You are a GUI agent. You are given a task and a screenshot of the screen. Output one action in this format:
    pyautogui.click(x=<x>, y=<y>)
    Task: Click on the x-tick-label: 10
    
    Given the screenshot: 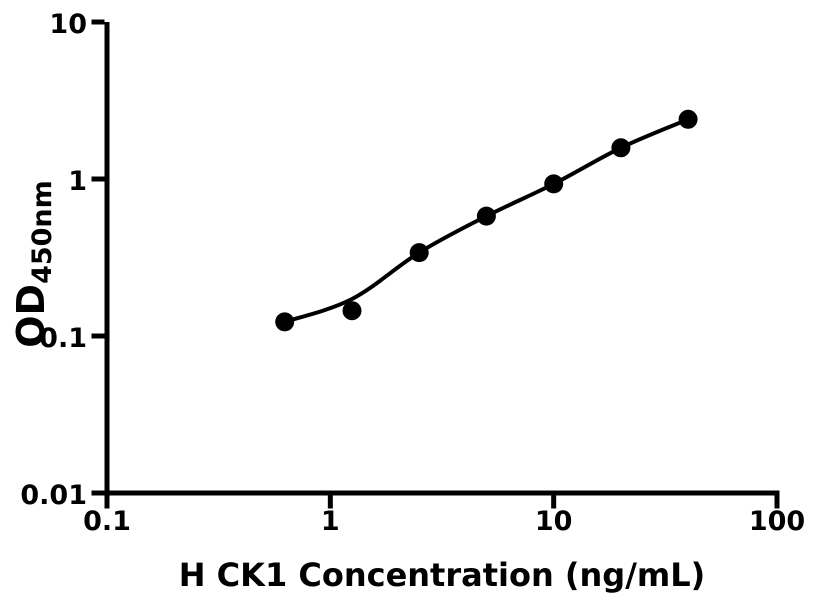 What is the action you would take?
    pyautogui.click(x=554, y=521)
    